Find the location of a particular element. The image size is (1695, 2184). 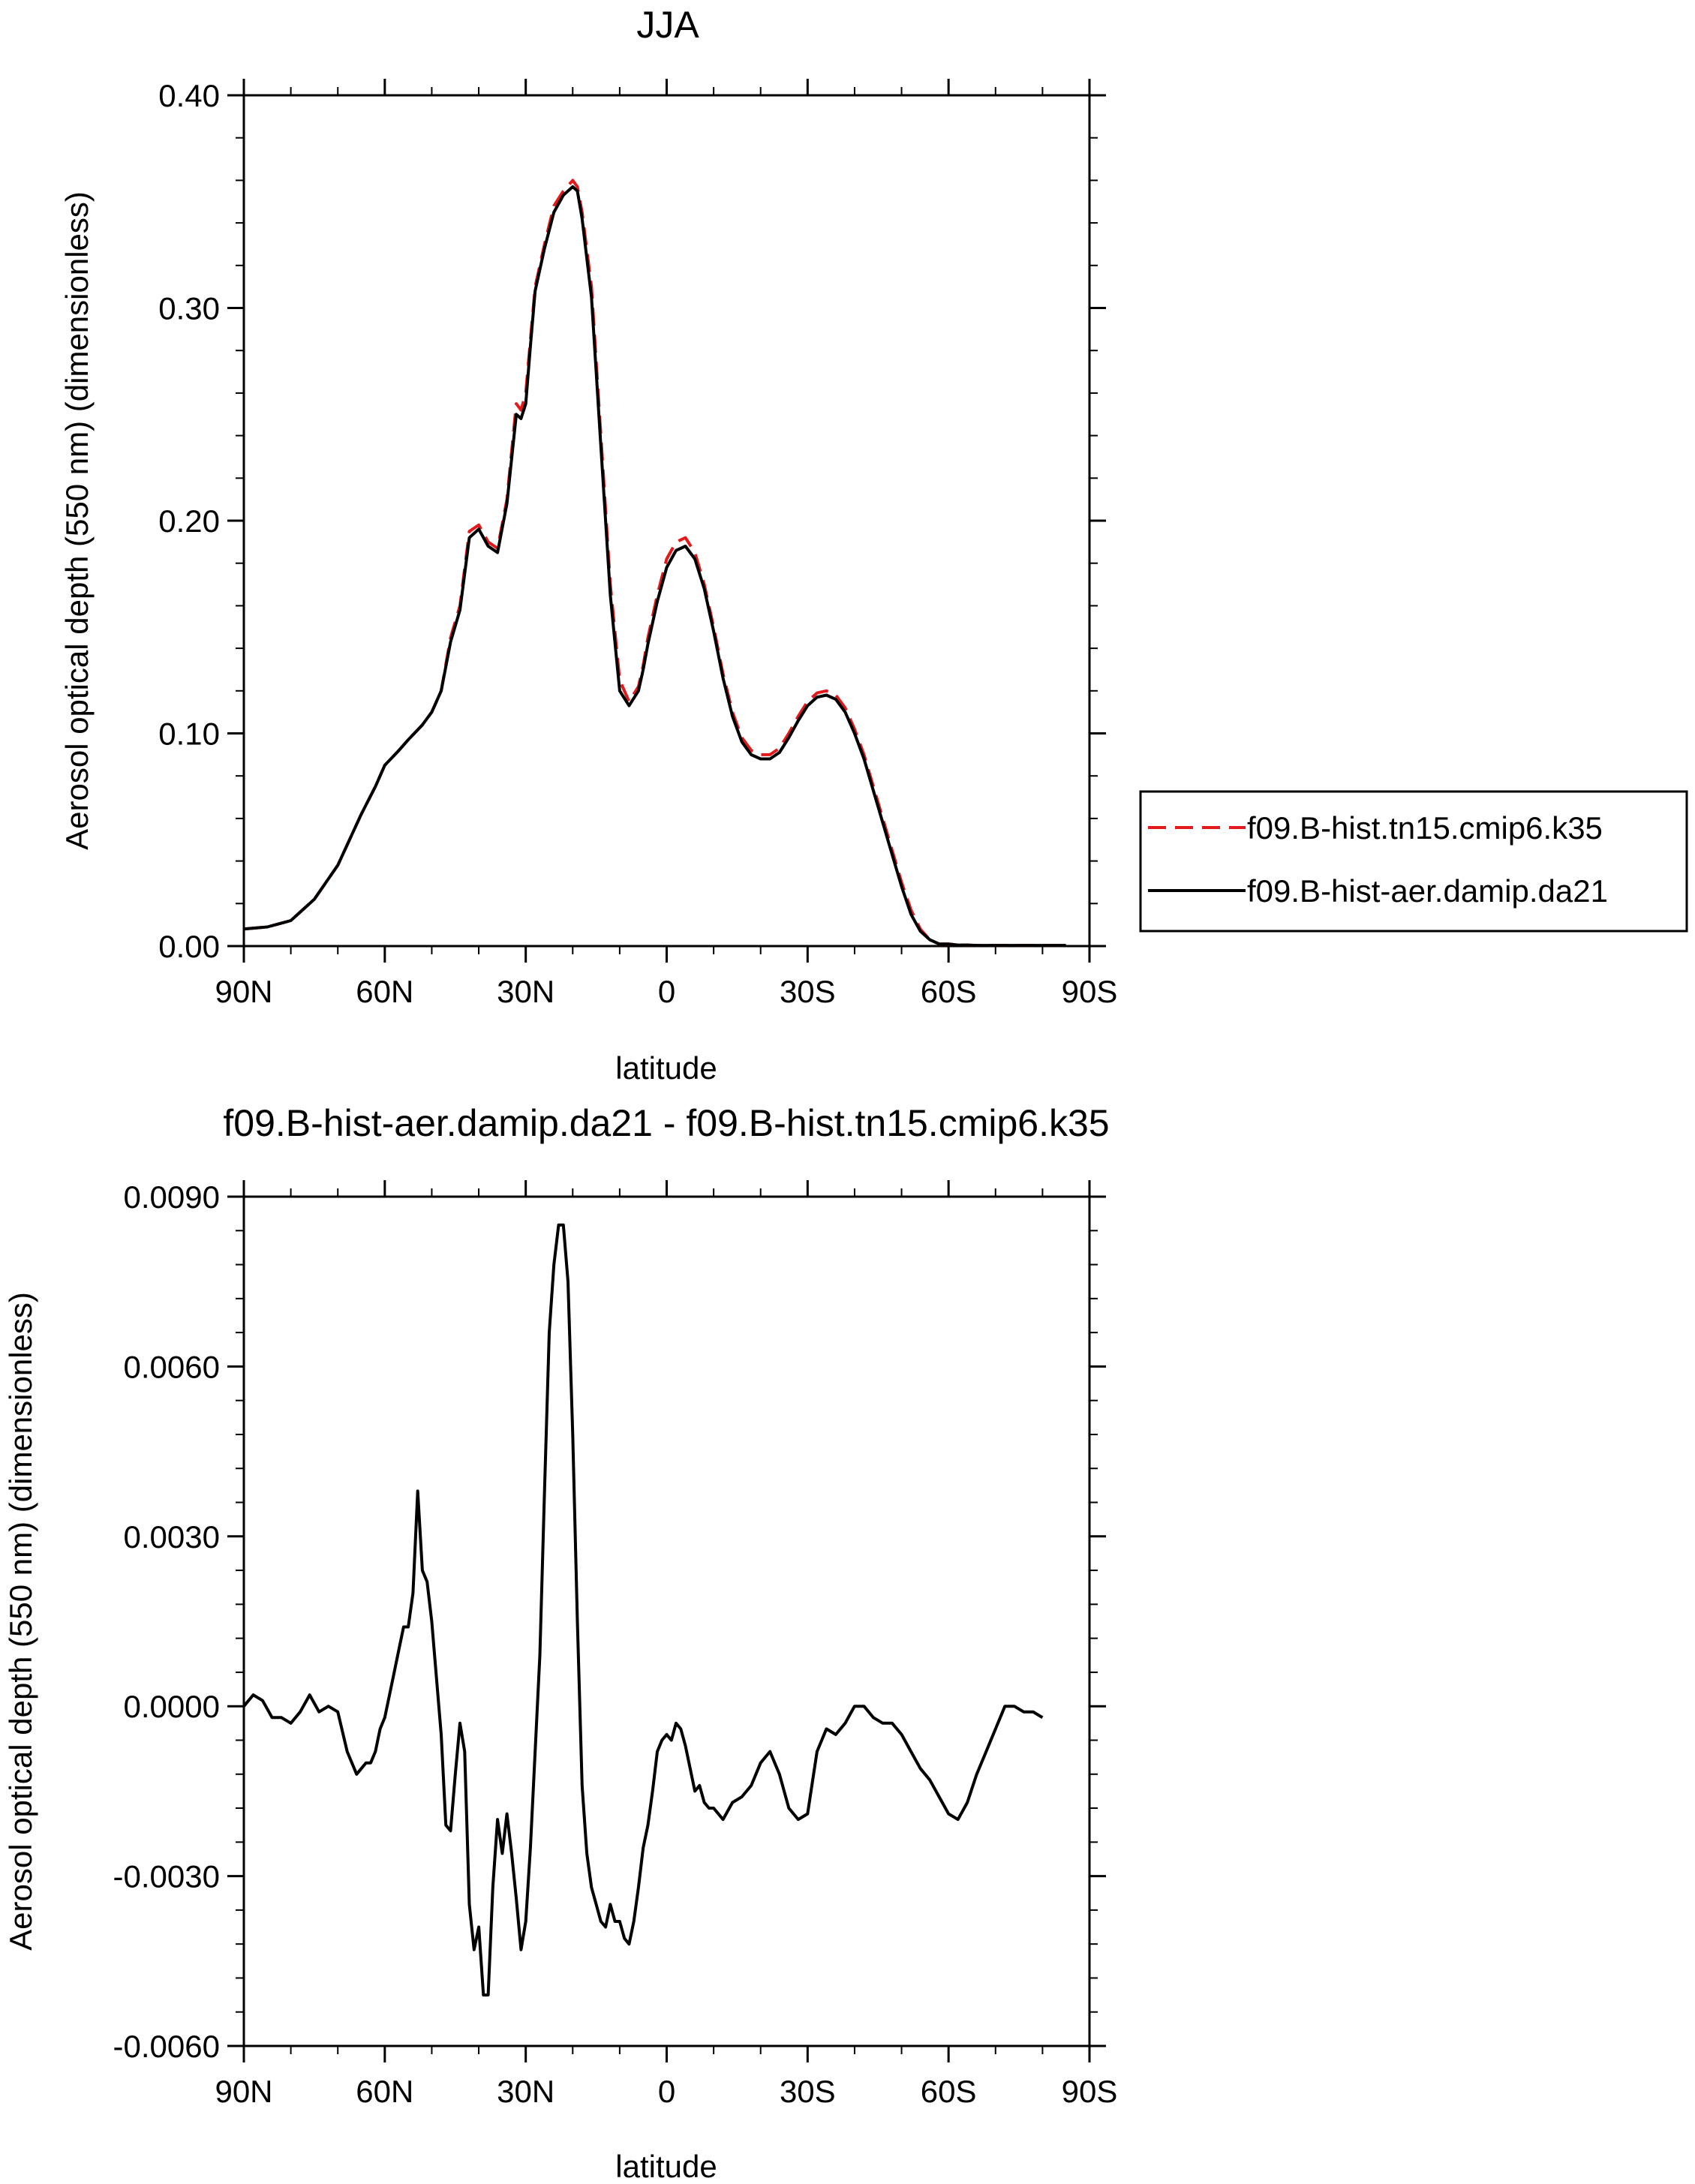

x-axis-title-top: latitude is located at coordinates (666, 1068).